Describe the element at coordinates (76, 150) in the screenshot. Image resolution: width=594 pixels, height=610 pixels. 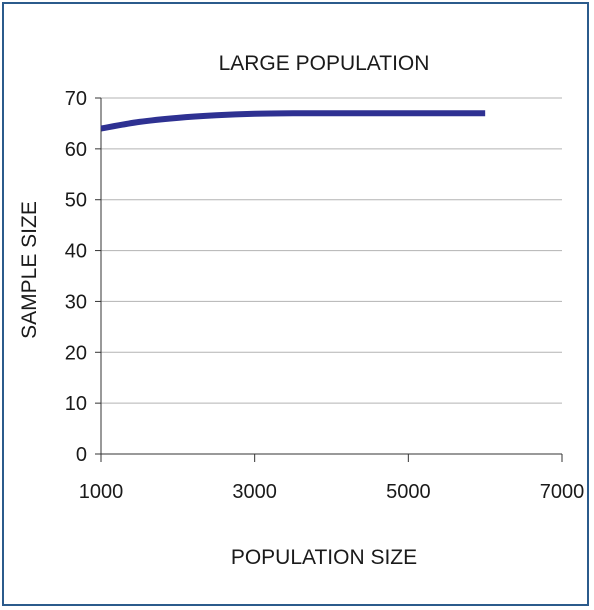
I see `y-tick-label: 60` at that location.